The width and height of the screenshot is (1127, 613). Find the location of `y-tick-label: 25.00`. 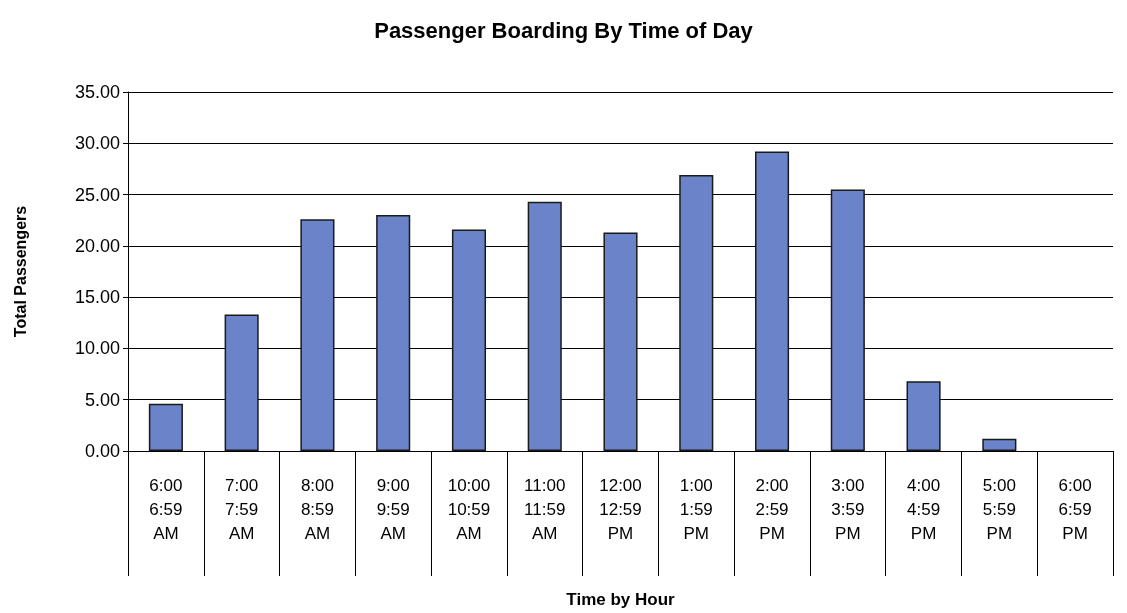

y-tick-label: 25.00 is located at coordinates (97, 194).